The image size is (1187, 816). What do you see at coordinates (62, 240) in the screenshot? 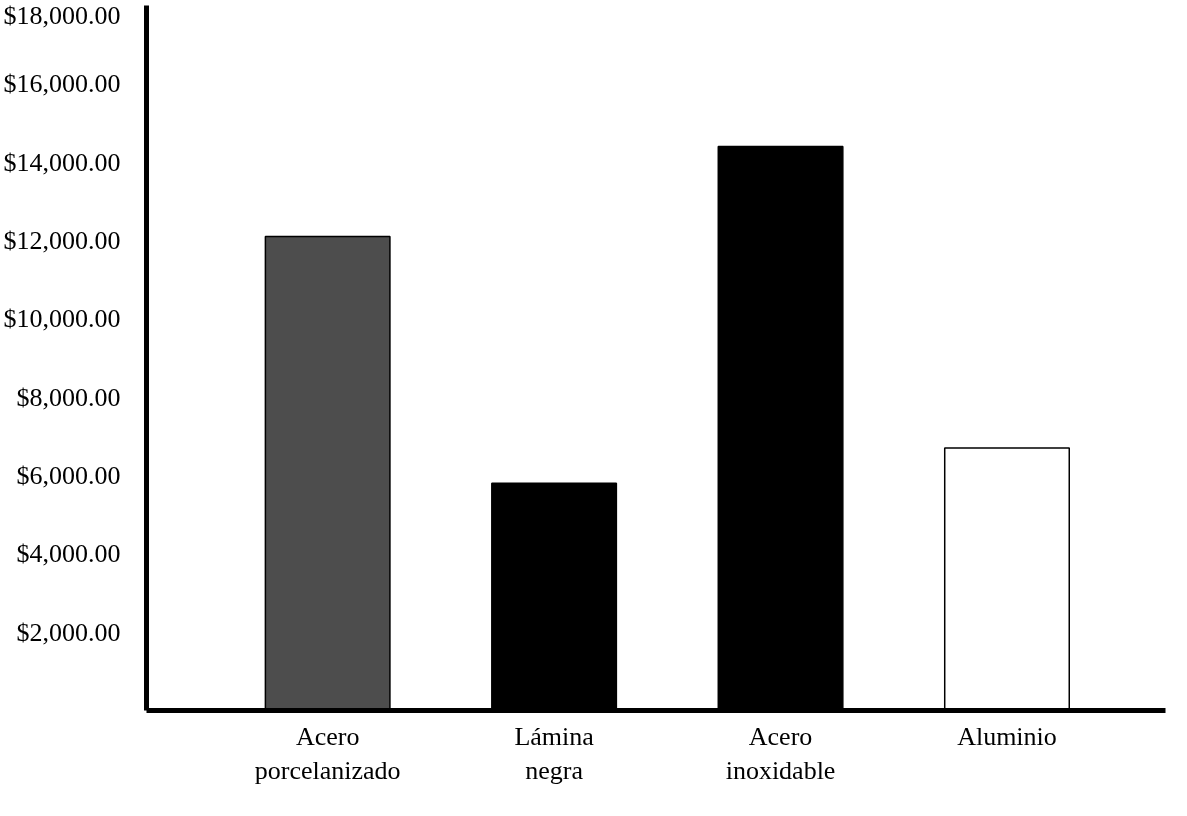
I see `y-tick-label: $12,000.00` at bounding box center [62, 240].